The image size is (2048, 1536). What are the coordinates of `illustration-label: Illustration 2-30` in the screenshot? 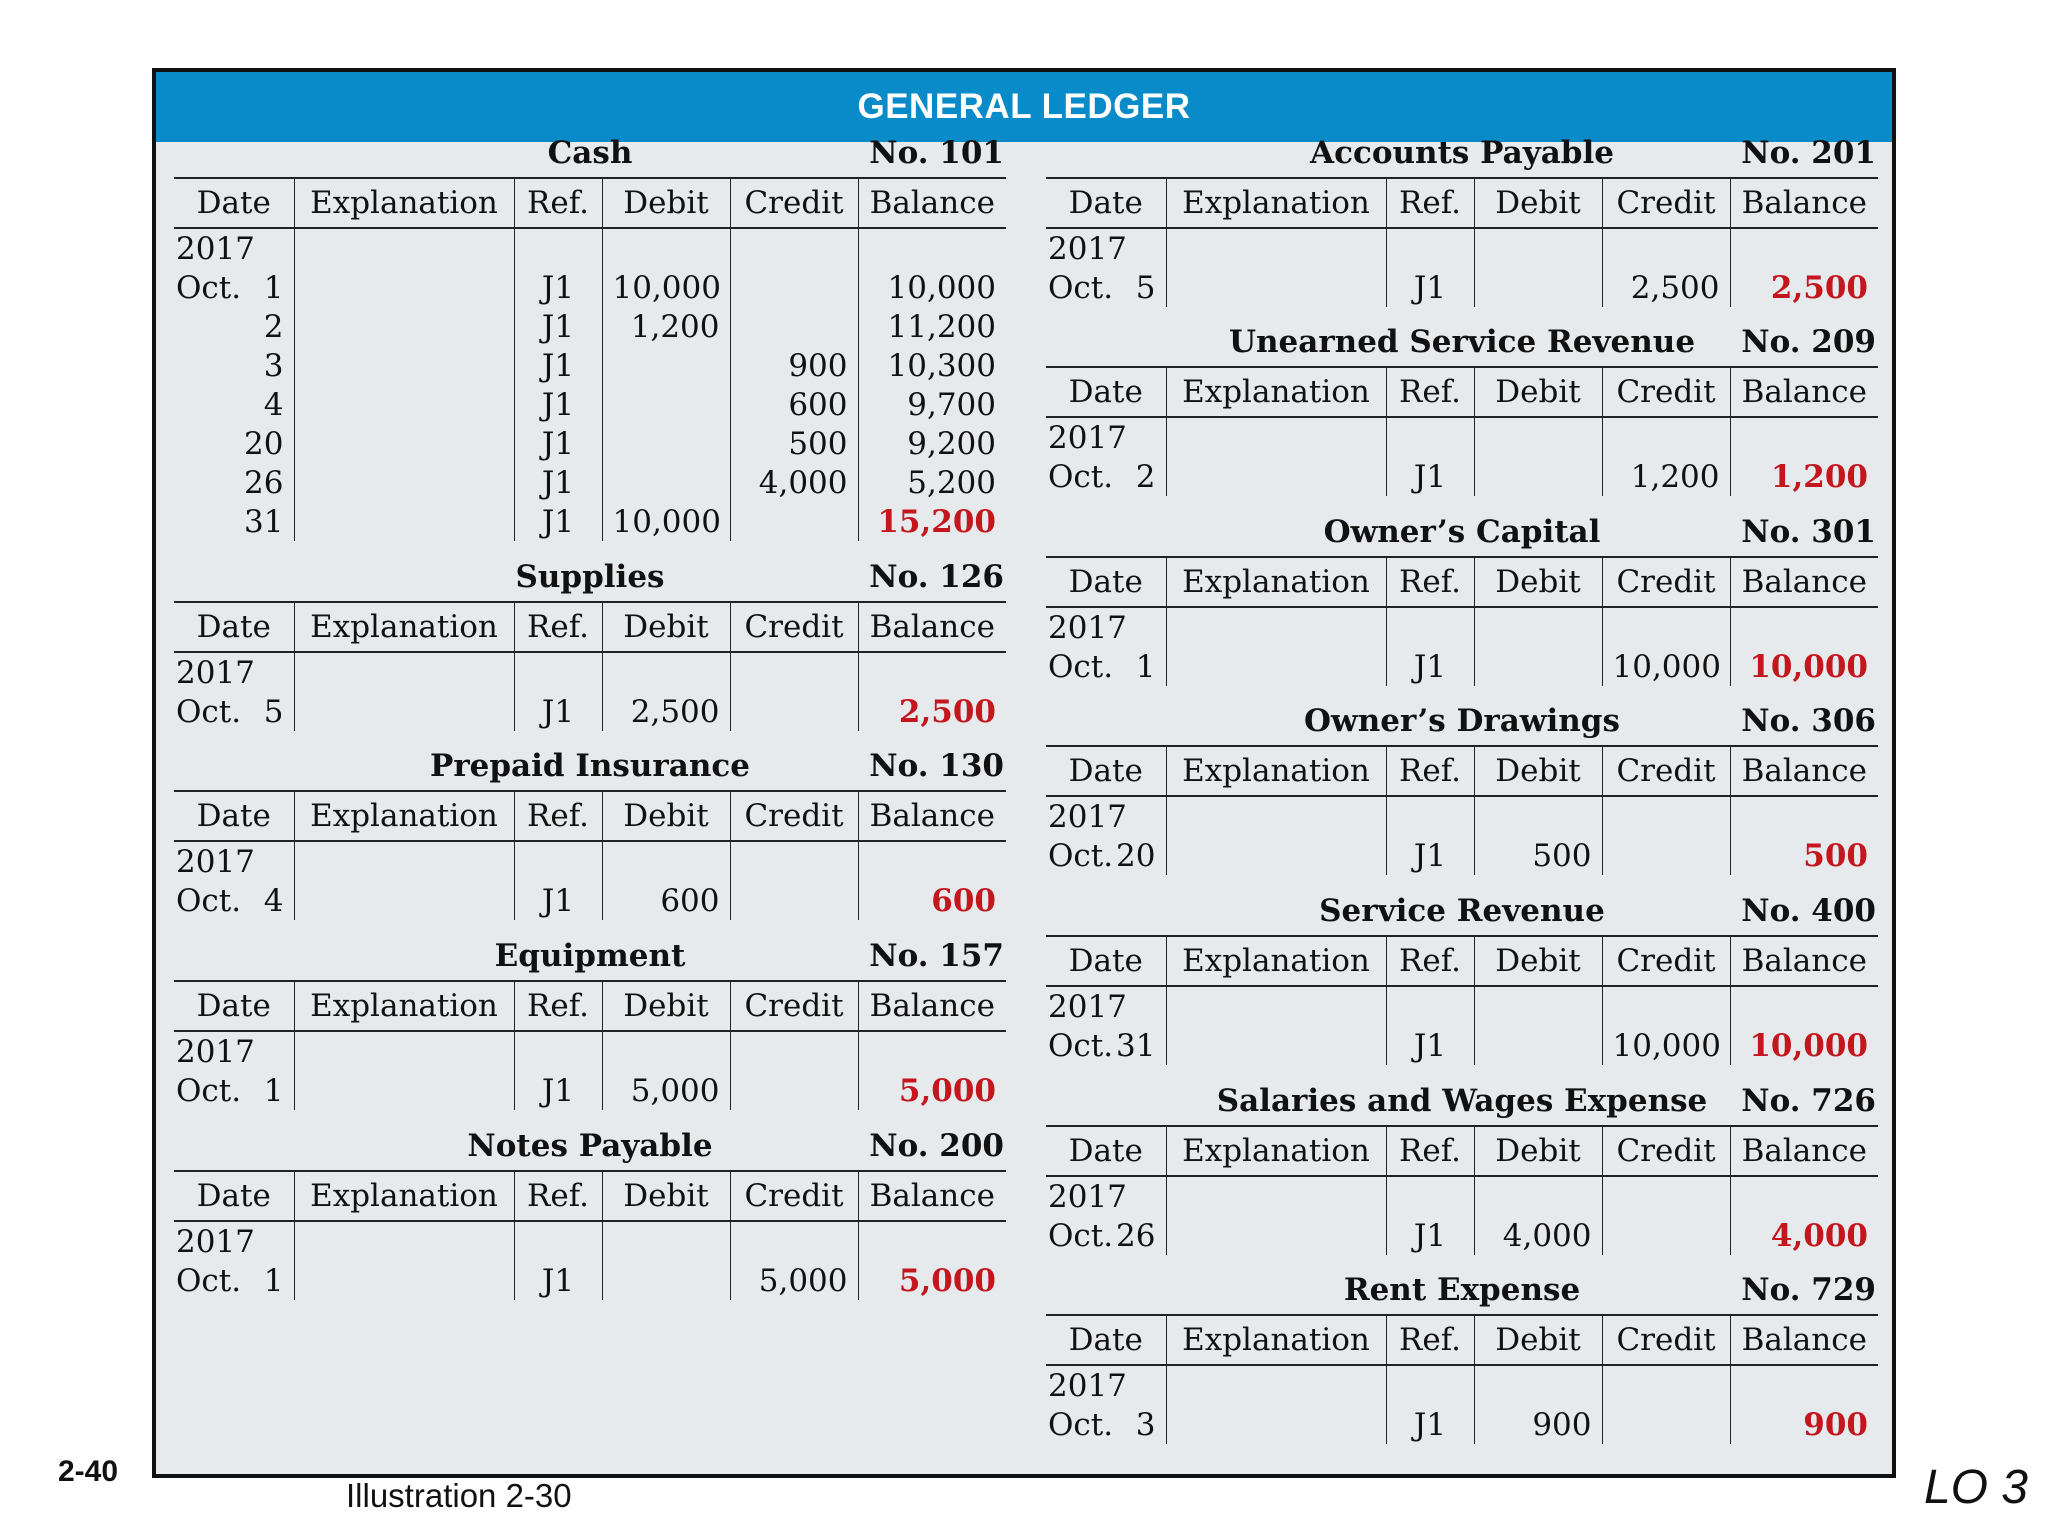 It's located at (459, 1495).